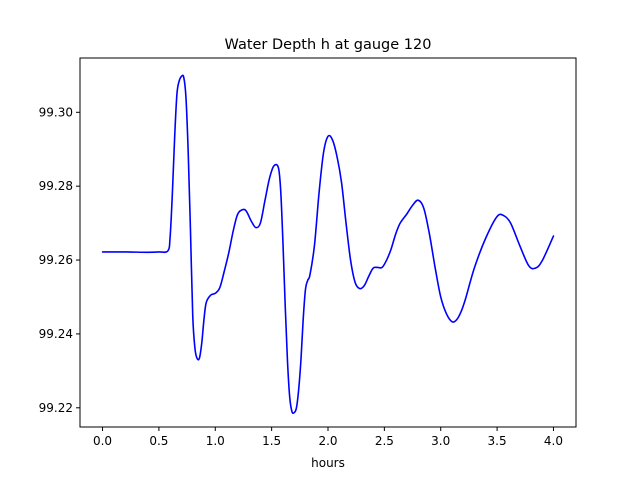  Describe the element at coordinates (102, 441) in the screenshot. I see `x-tick-label: 0.0` at that location.